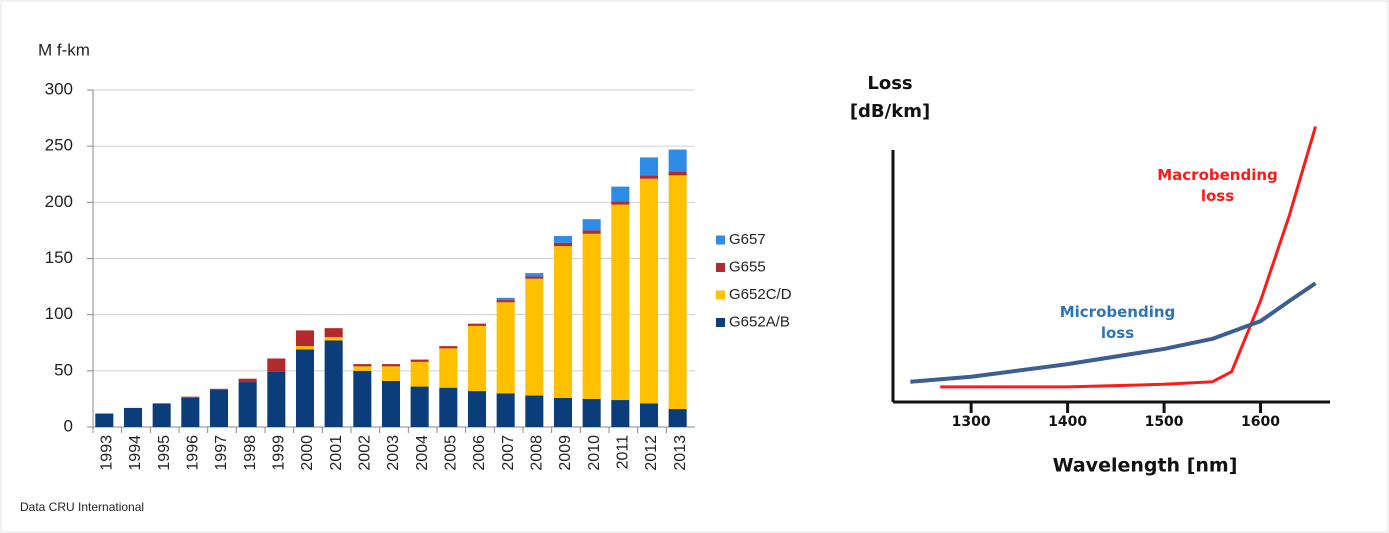 This screenshot has height=533, width=1389. I want to click on x-tick-label: 1995, so click(164, 453).